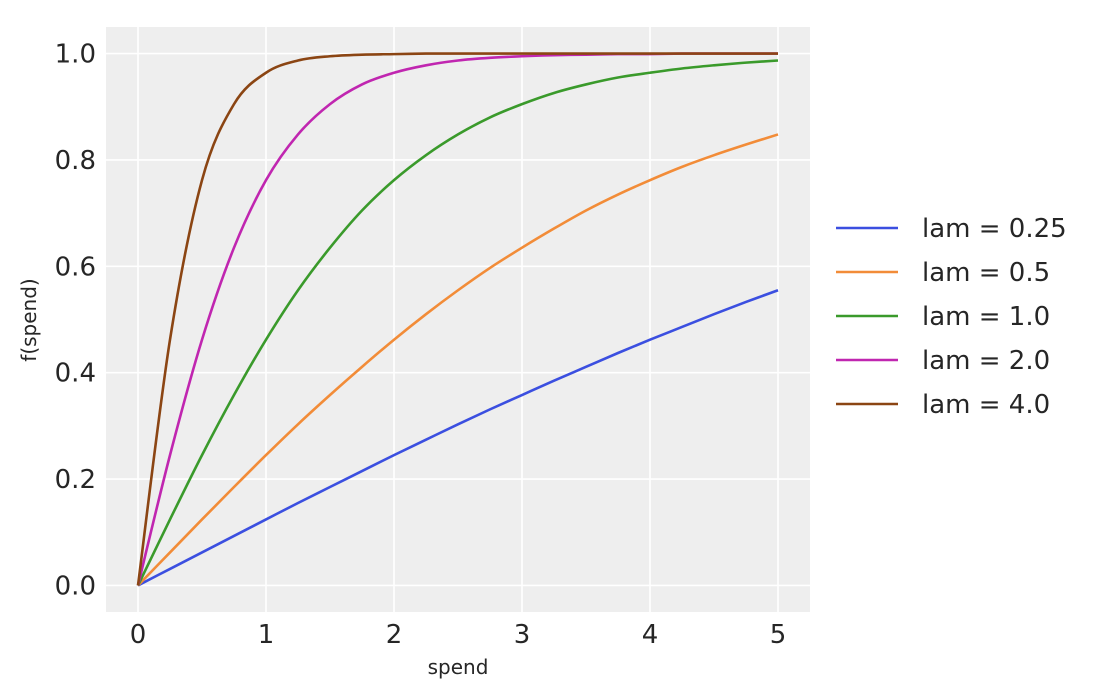  Describe the element at coordinates (75, 55) in the screenshot. I see `y-tick-label: 1.0` at that location.